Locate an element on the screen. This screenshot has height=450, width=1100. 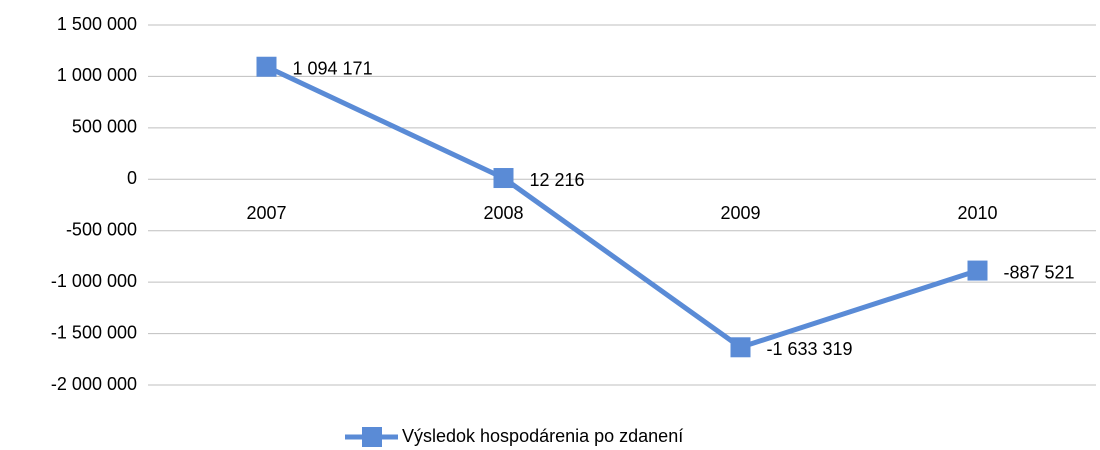
y-tick-label: -1 500 000 is located at coordinates (94, 332).